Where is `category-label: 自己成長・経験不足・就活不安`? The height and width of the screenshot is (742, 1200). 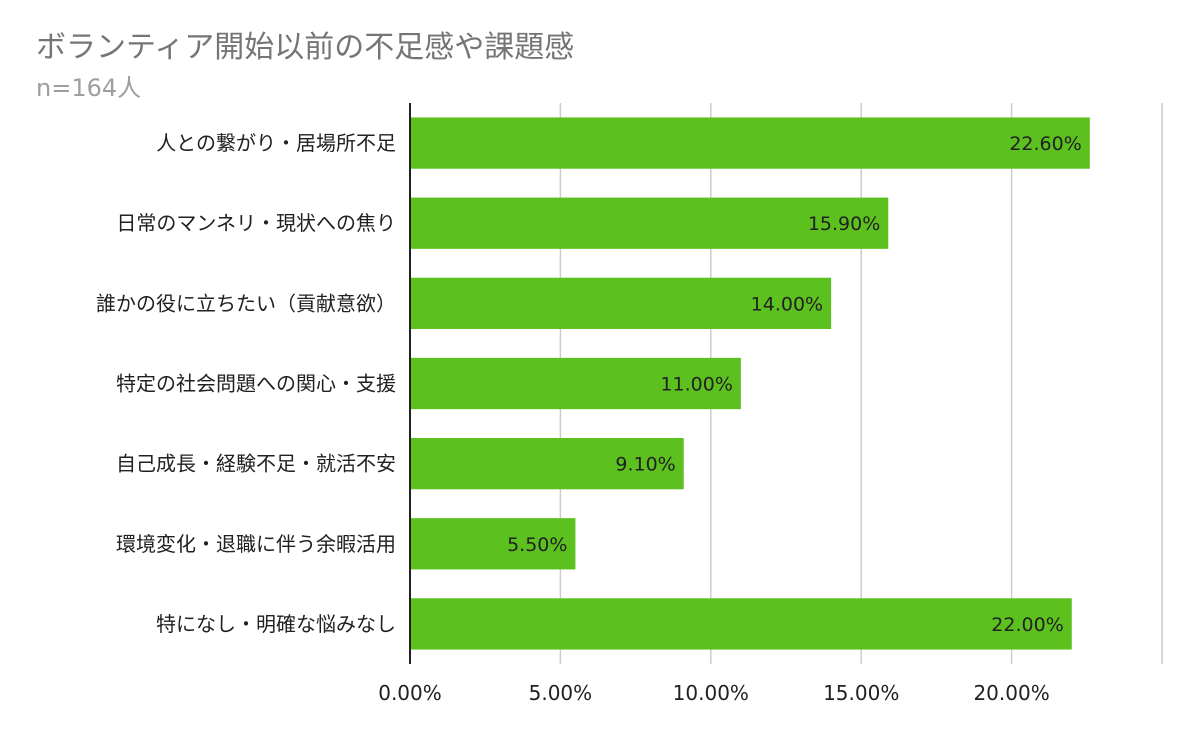
category-label: 自己成長・経験不足・就活不安 is located at coordinates (256, 464).